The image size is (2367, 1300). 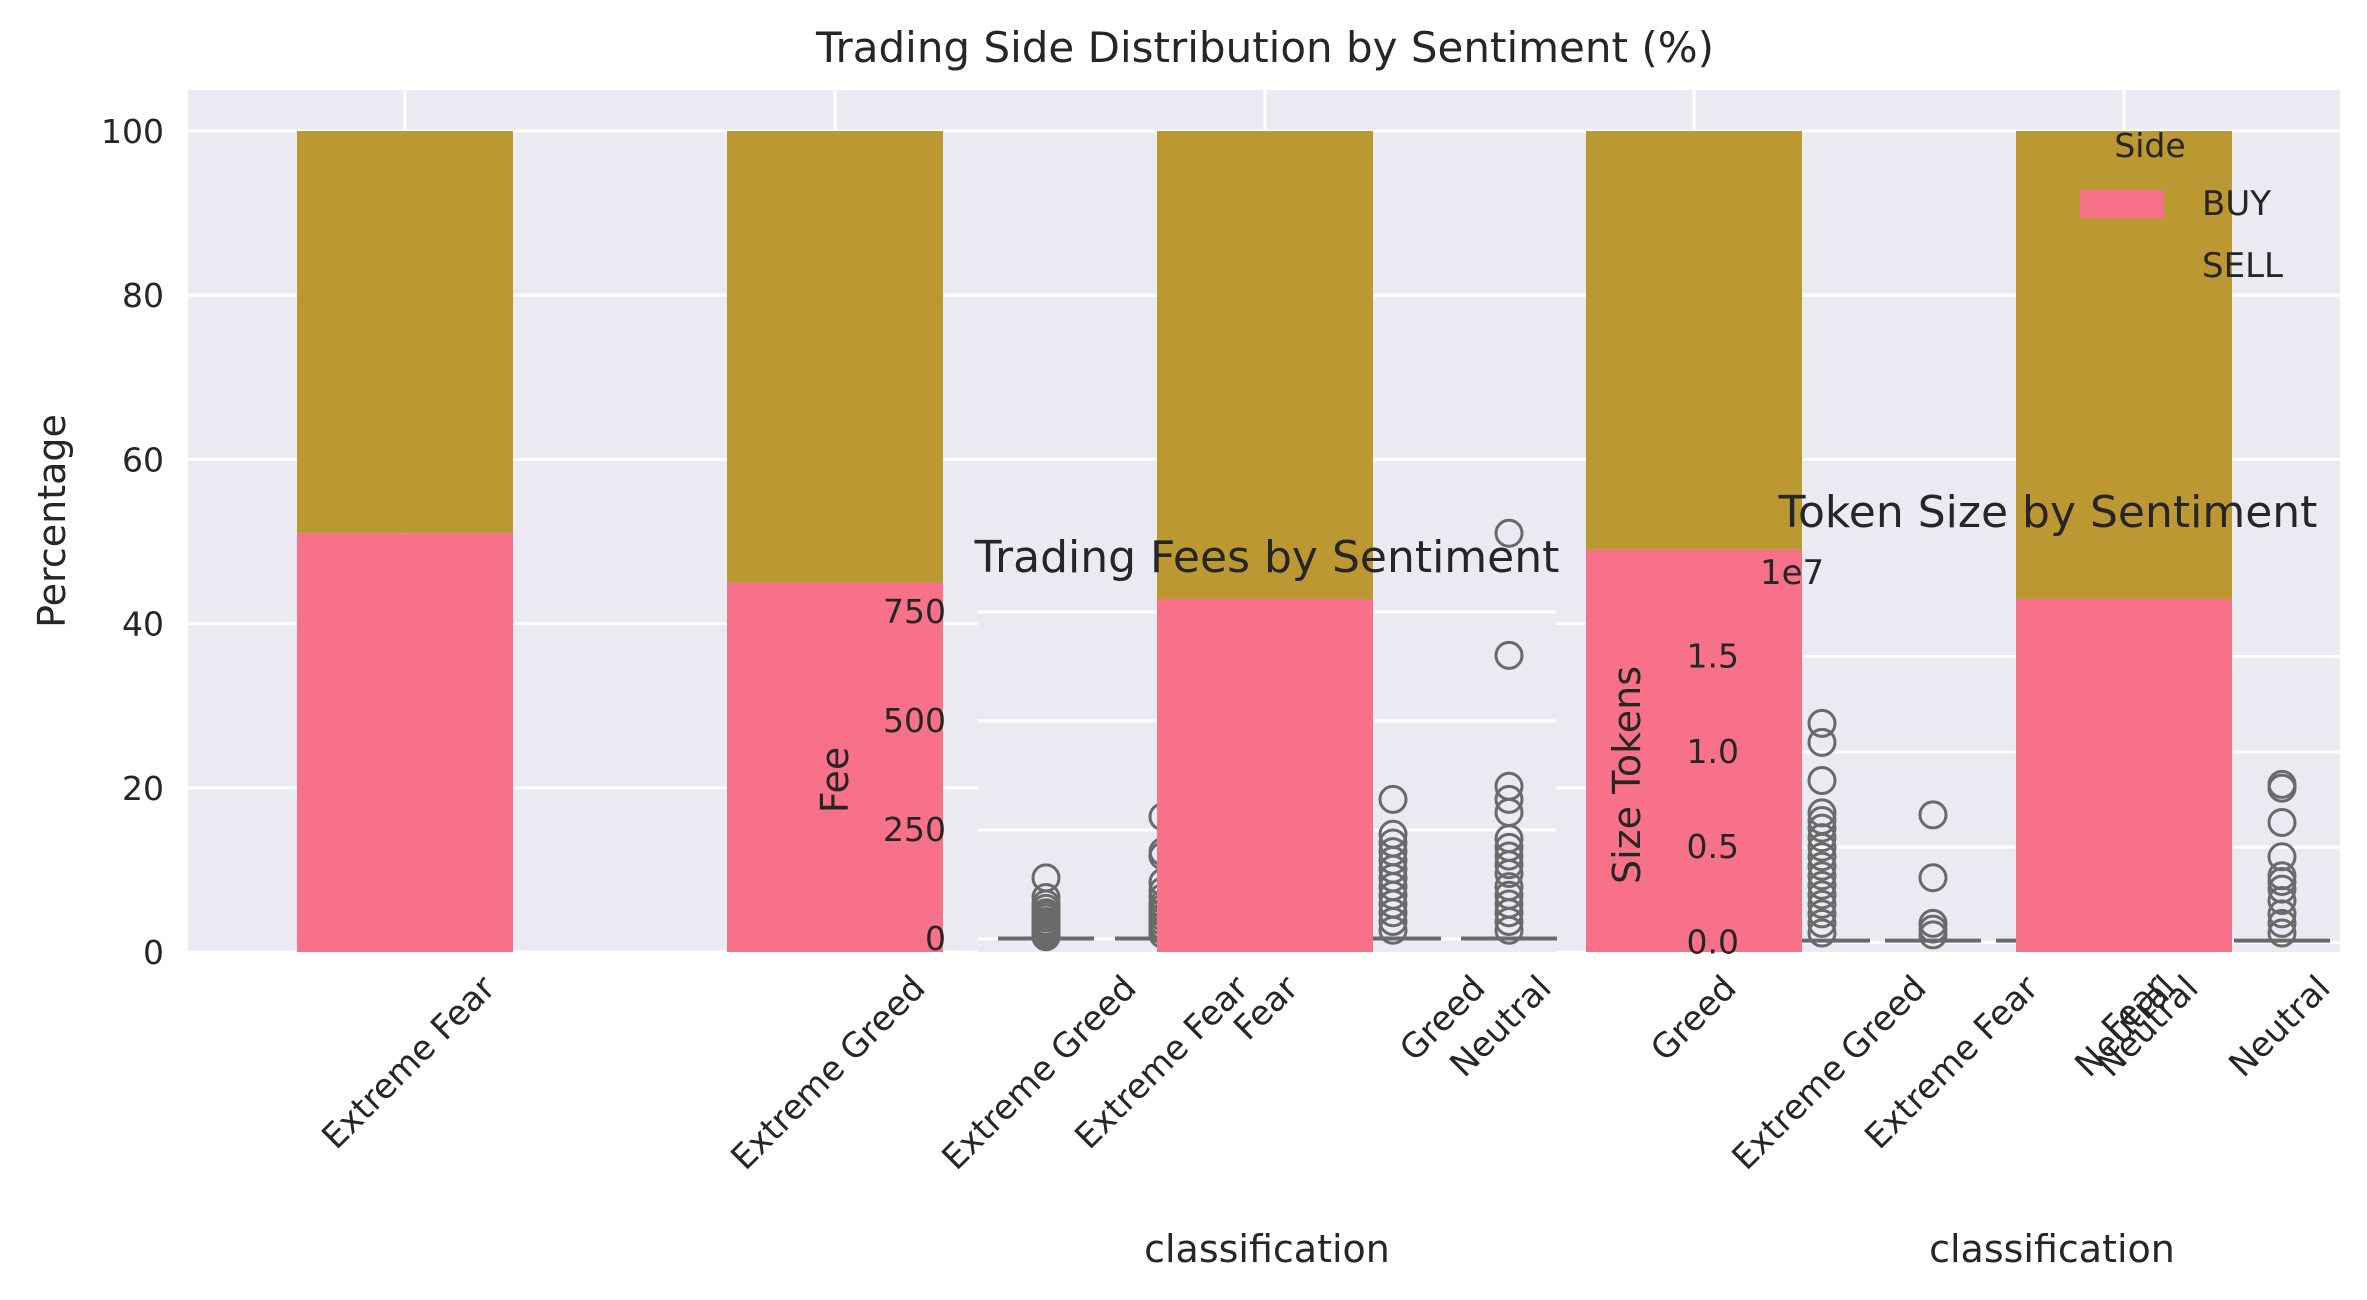 What do you see at coordinates (2122, 204) in the screenshot?
I see `legend-swatch-buy` at bounding box center [2122, 204].